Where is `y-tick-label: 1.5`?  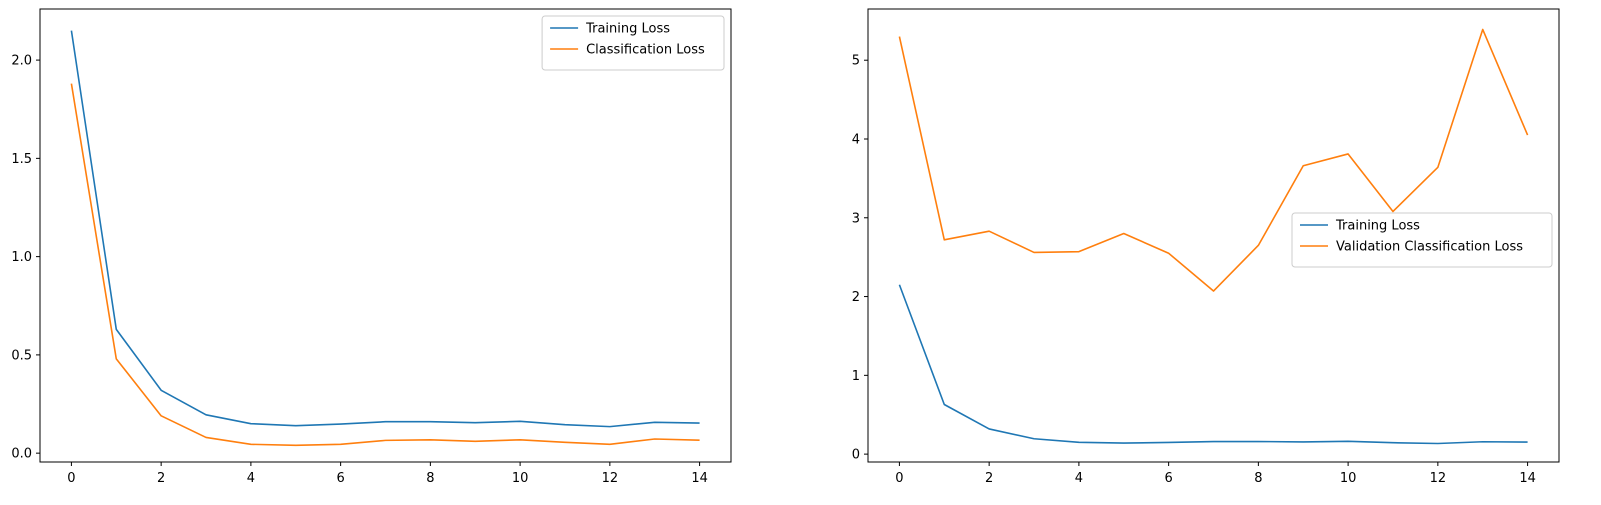 y-tick-label: 1.5 is located at coordinates (21, 159).